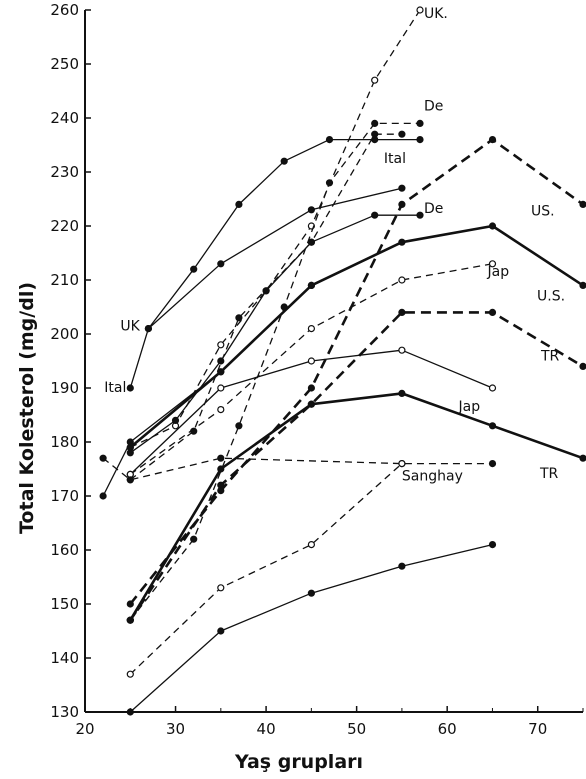 The height and width of the screenshot is (779, 586). Describe the element at coordinates (432, 477) in the screenshot. I see `series-label: Sanghay` at that location.